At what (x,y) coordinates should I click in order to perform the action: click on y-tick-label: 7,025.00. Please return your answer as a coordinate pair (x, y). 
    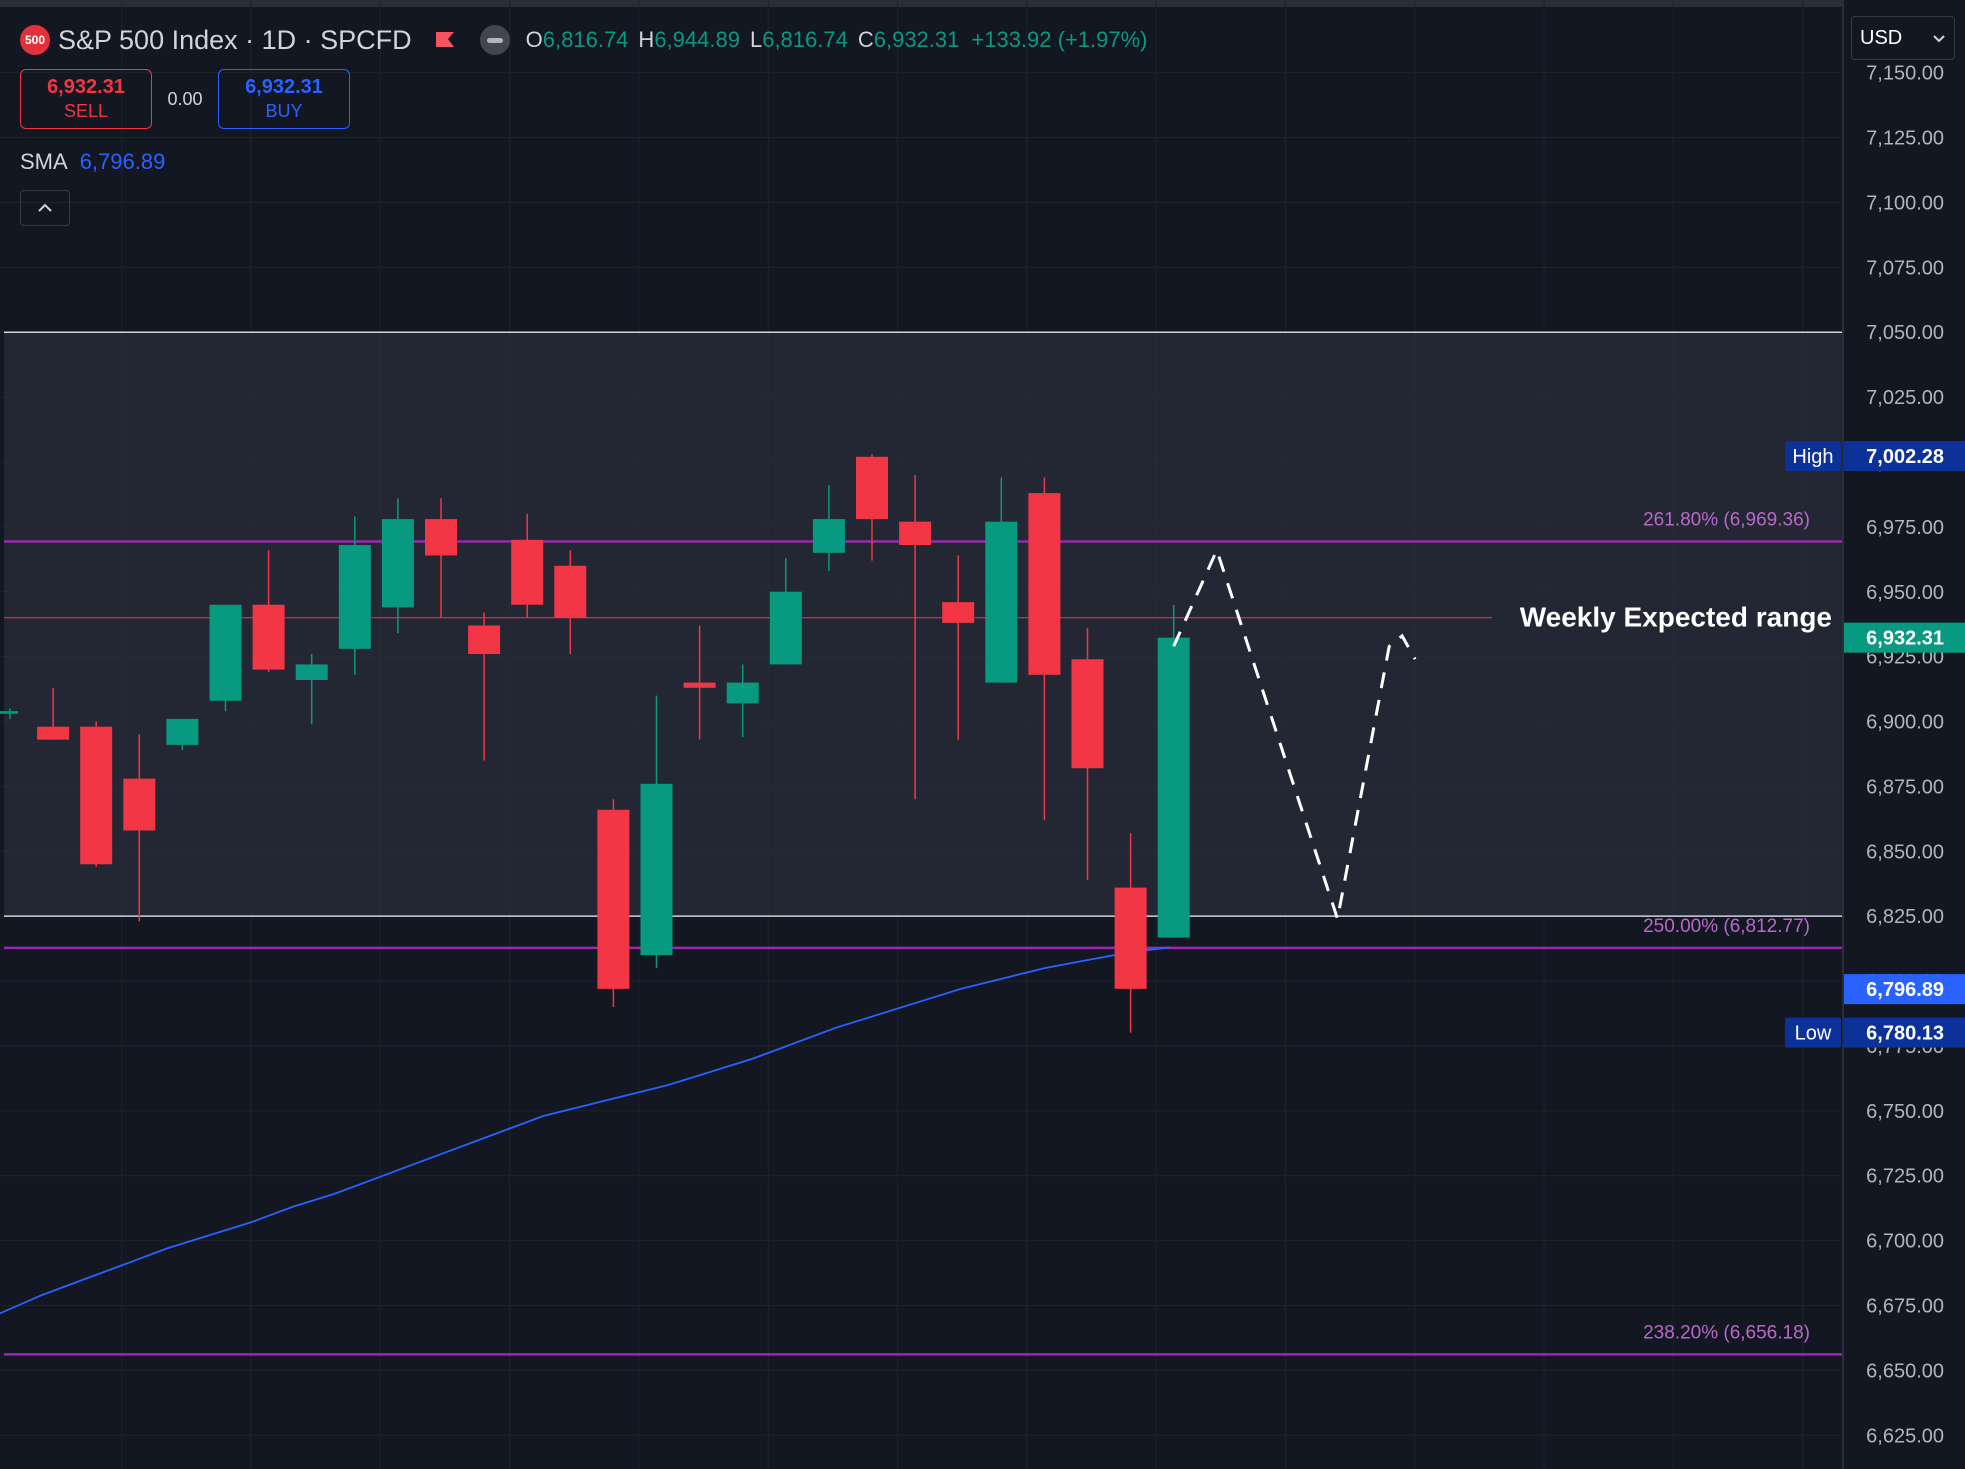
    Looking at the image, I should click on (1905, 398).